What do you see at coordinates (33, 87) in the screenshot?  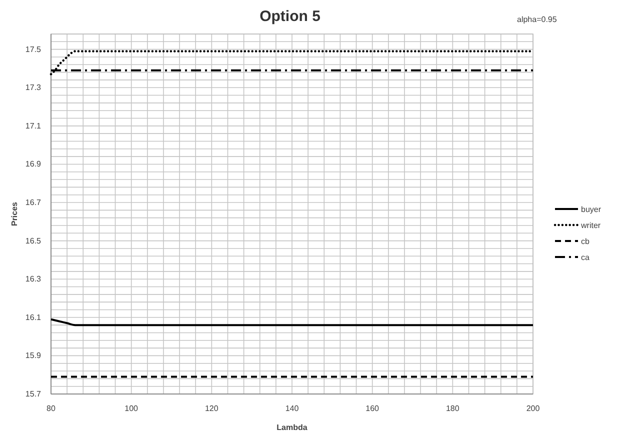 I see `y-tick-label: 17.3` at bounding box center [33, 87].